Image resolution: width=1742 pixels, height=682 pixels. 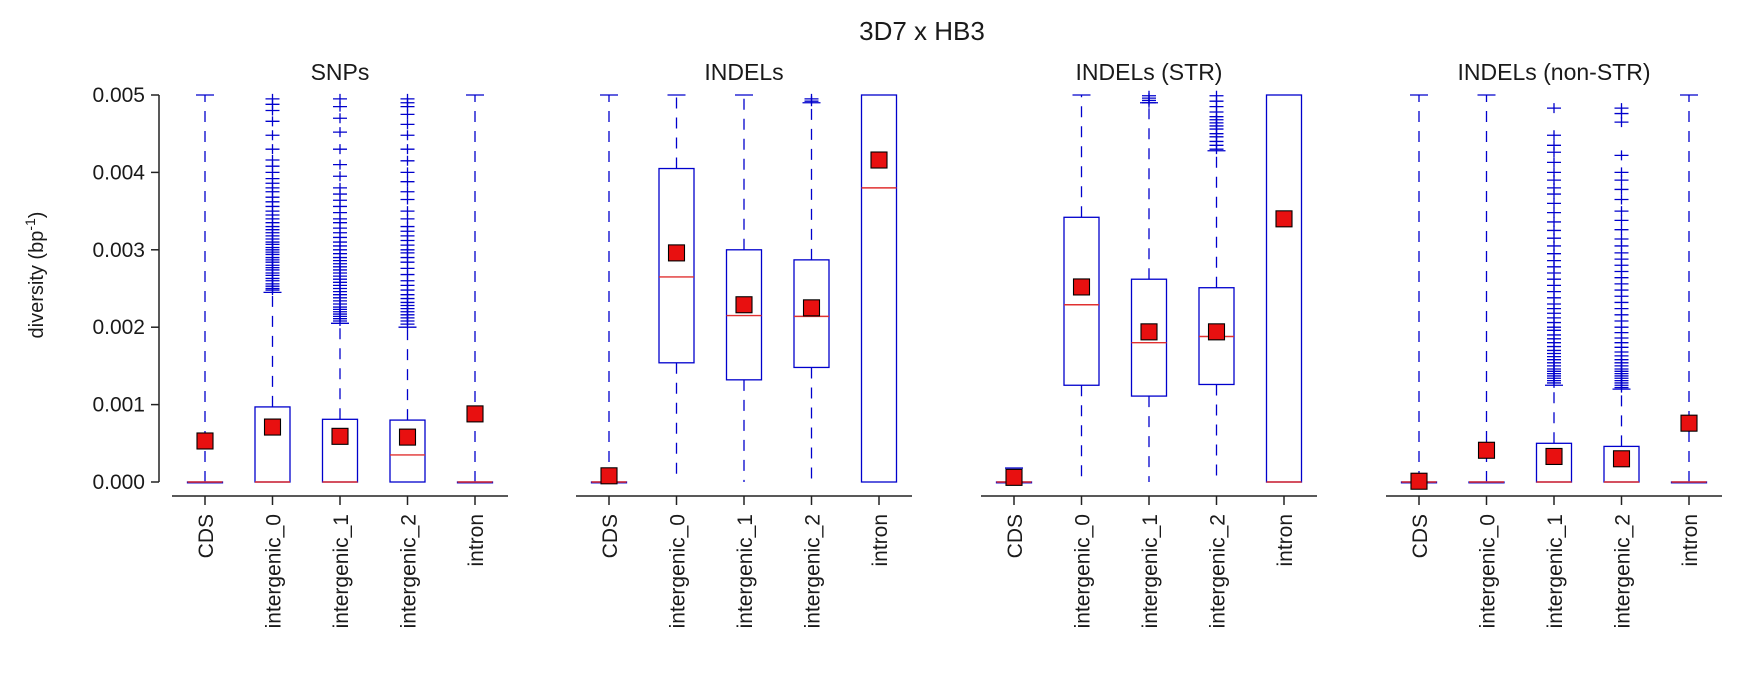 I want to click on y-axis: 0.000 0.001 0.002 0.003 0.004 0.005, so click(x=126, y=289).